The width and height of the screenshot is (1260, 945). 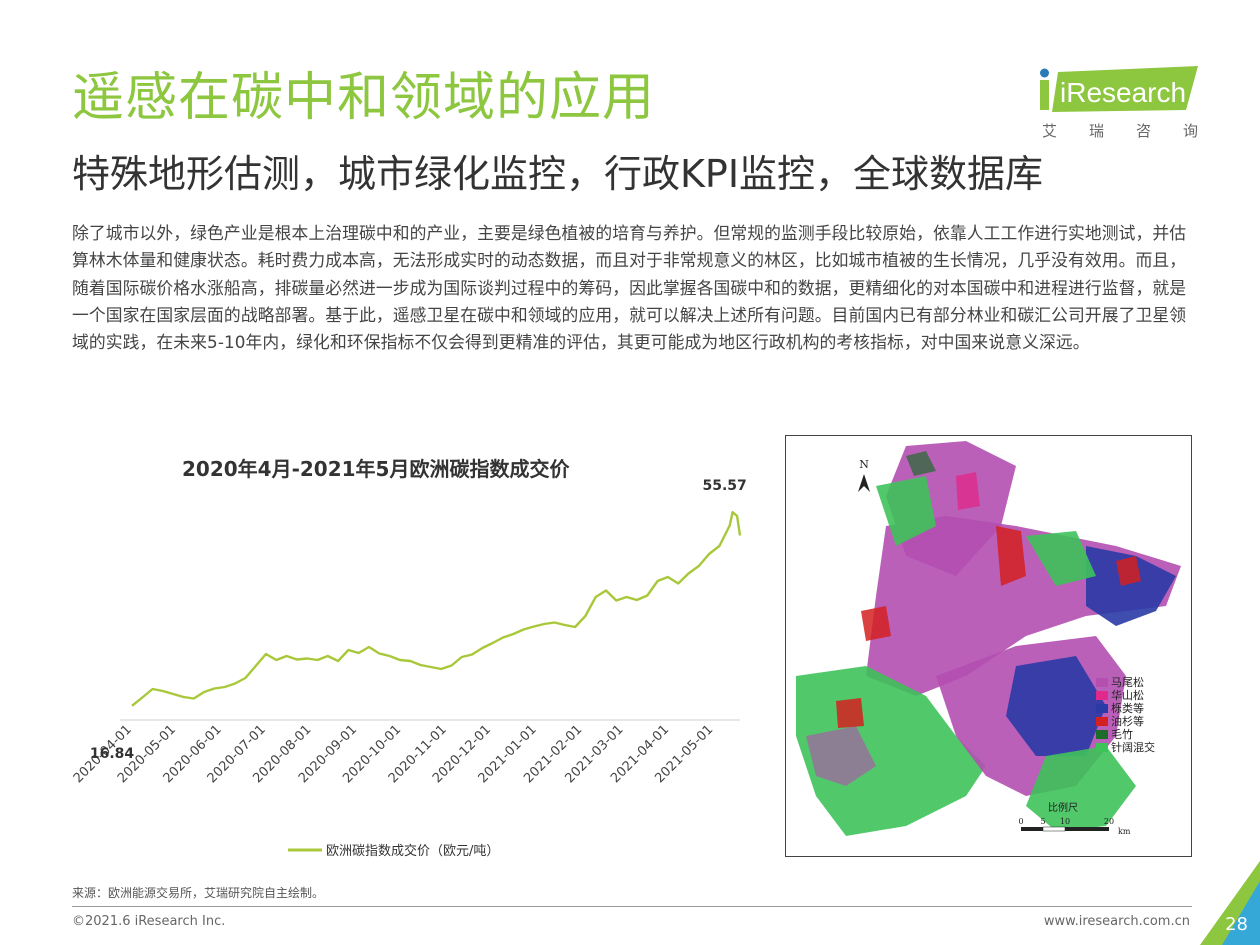 I want to click on map-legend-label: 油杉等, so click(x=1127, y=721).